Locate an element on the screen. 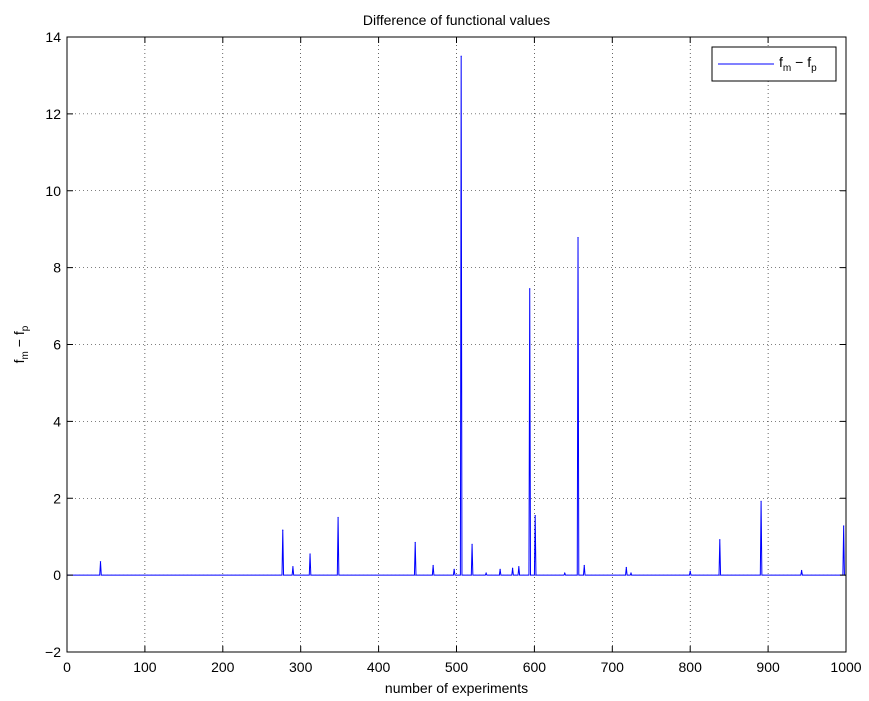 This screenshot has width=869, height=701. legend: fm − fp is located at coordinates (774, 64).